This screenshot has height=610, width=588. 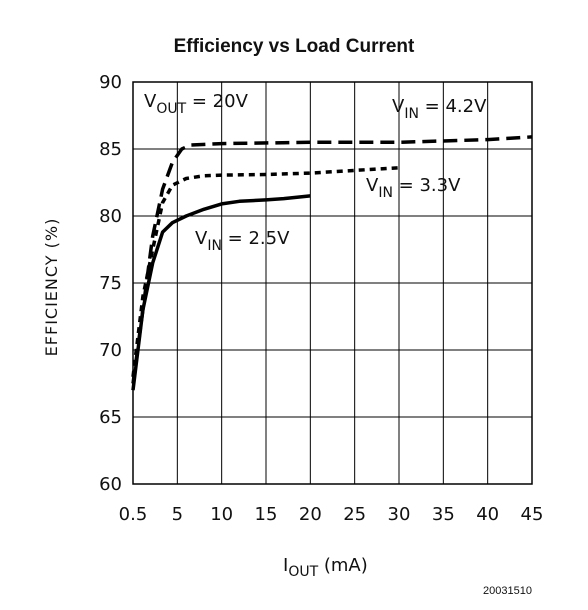 I want to click on y-tick-label: 85, so click(x=110, y=149).